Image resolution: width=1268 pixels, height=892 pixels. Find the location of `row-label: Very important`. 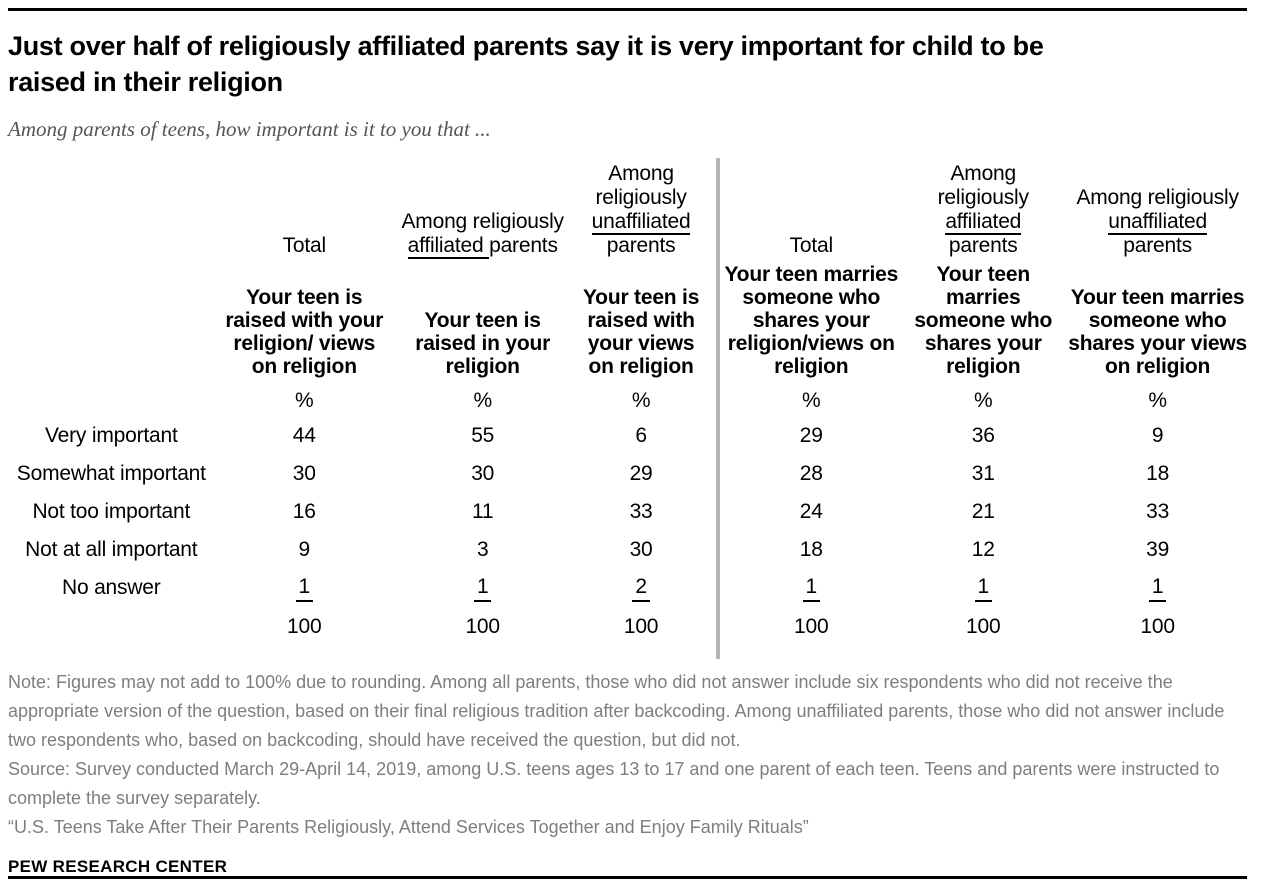

row-label: Very important is located at coordinates (111, 435).